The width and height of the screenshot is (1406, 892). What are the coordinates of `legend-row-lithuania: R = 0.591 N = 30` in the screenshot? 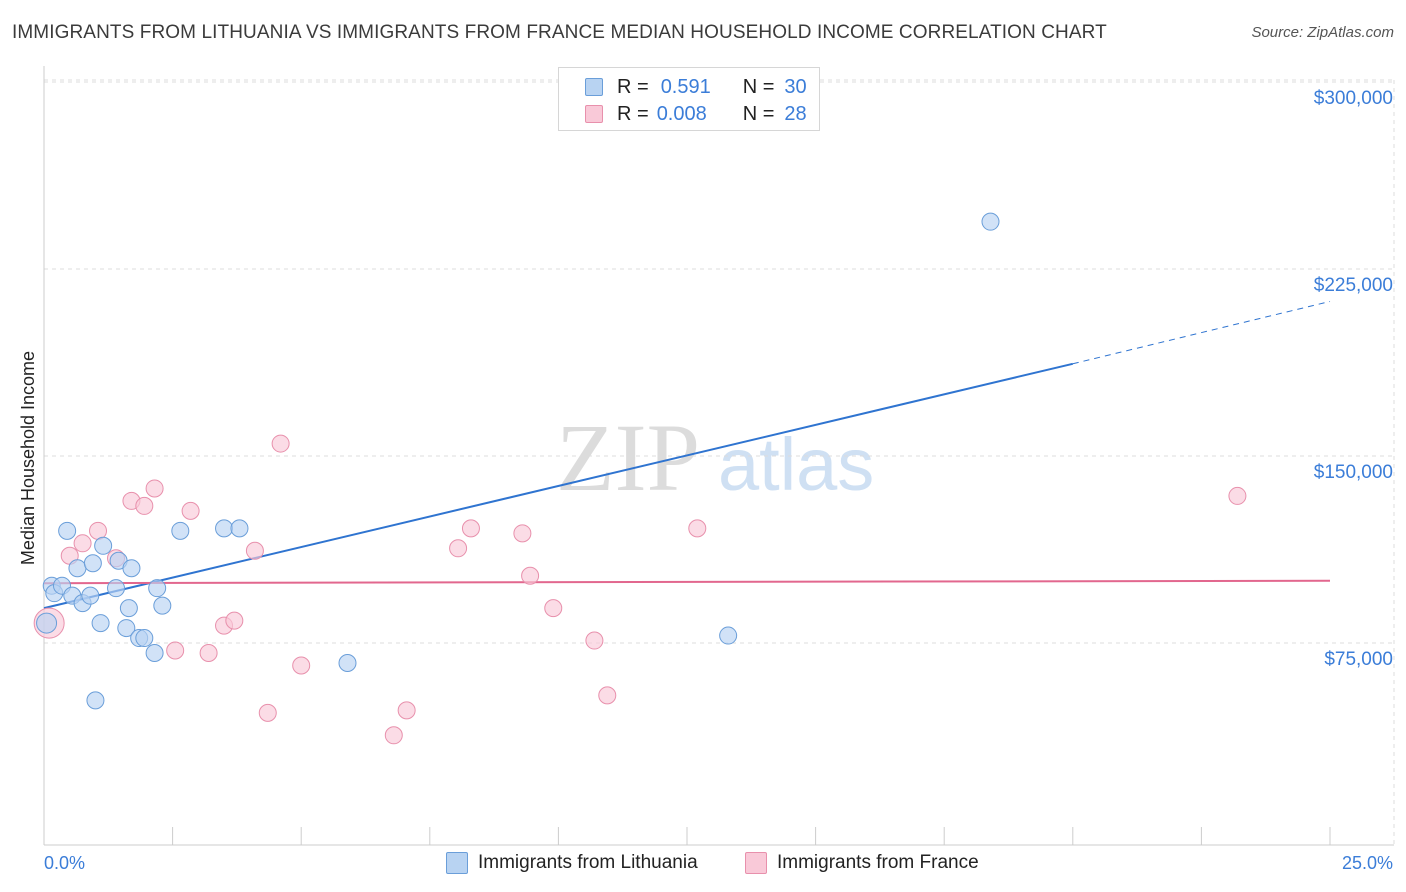 It's located at (696, 87).